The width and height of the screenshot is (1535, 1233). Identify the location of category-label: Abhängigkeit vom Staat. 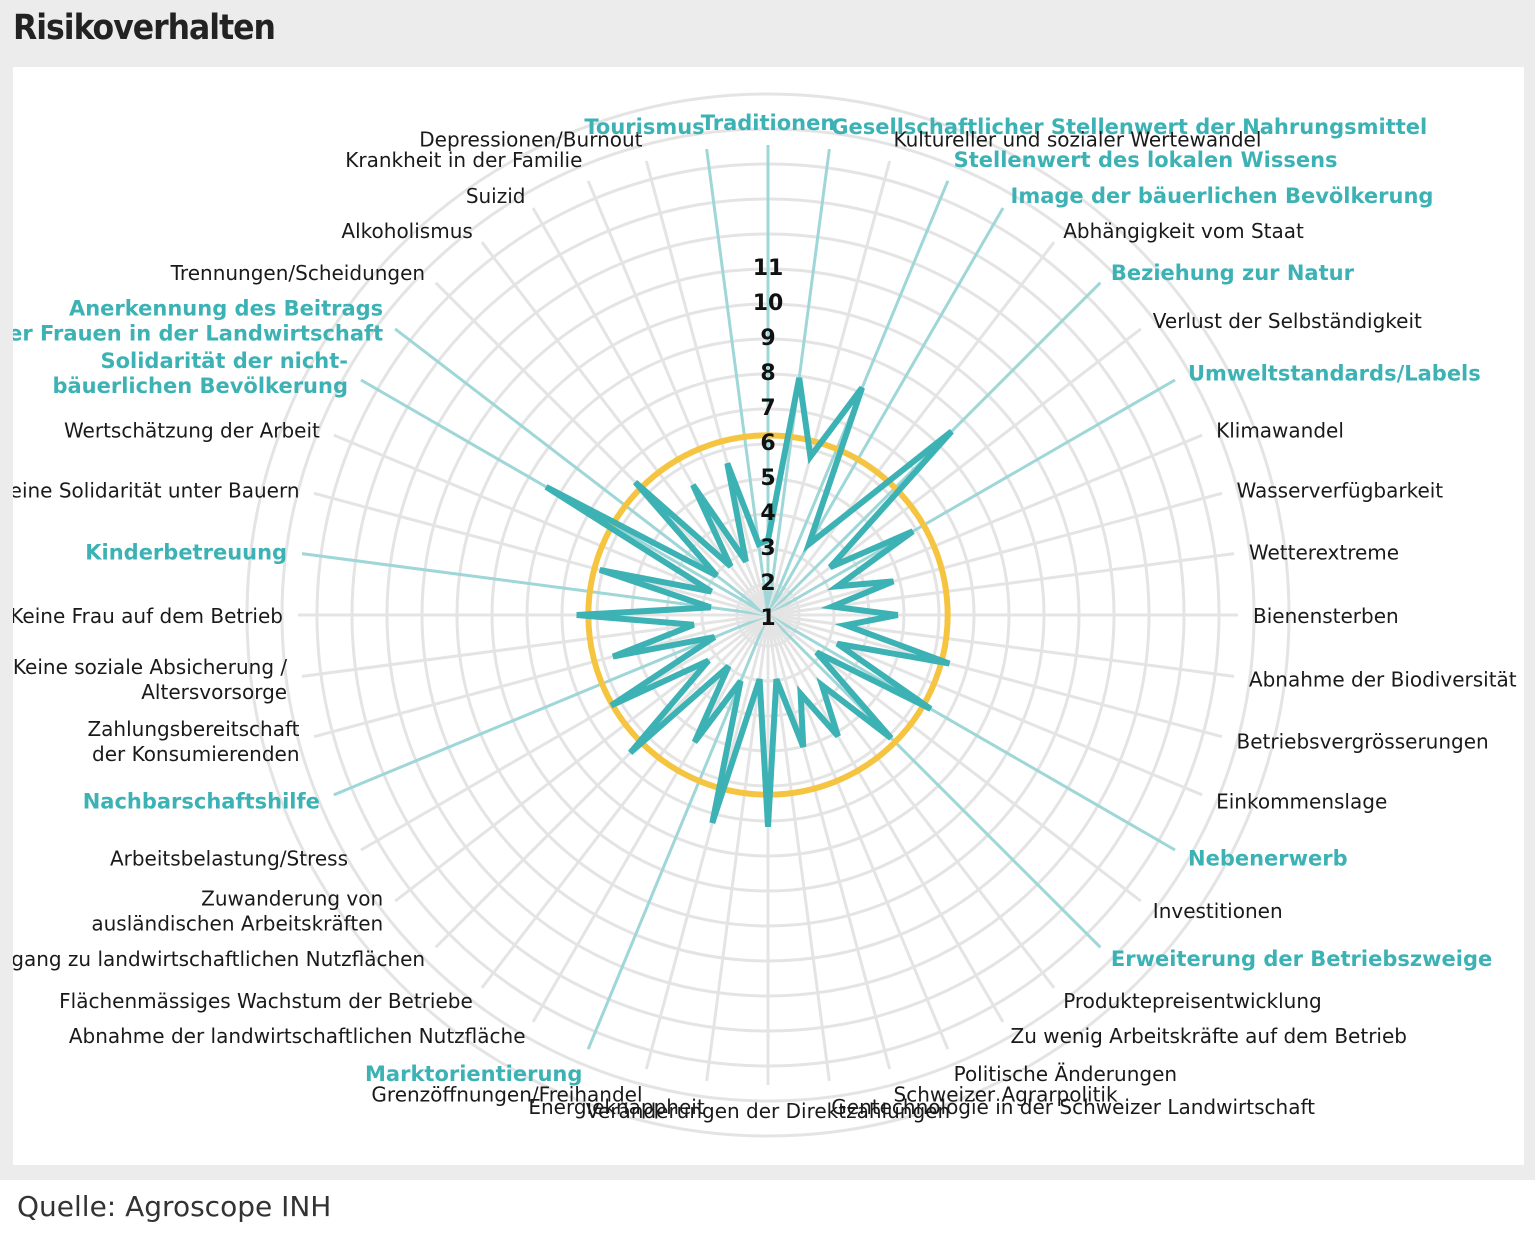
(1183, 231).